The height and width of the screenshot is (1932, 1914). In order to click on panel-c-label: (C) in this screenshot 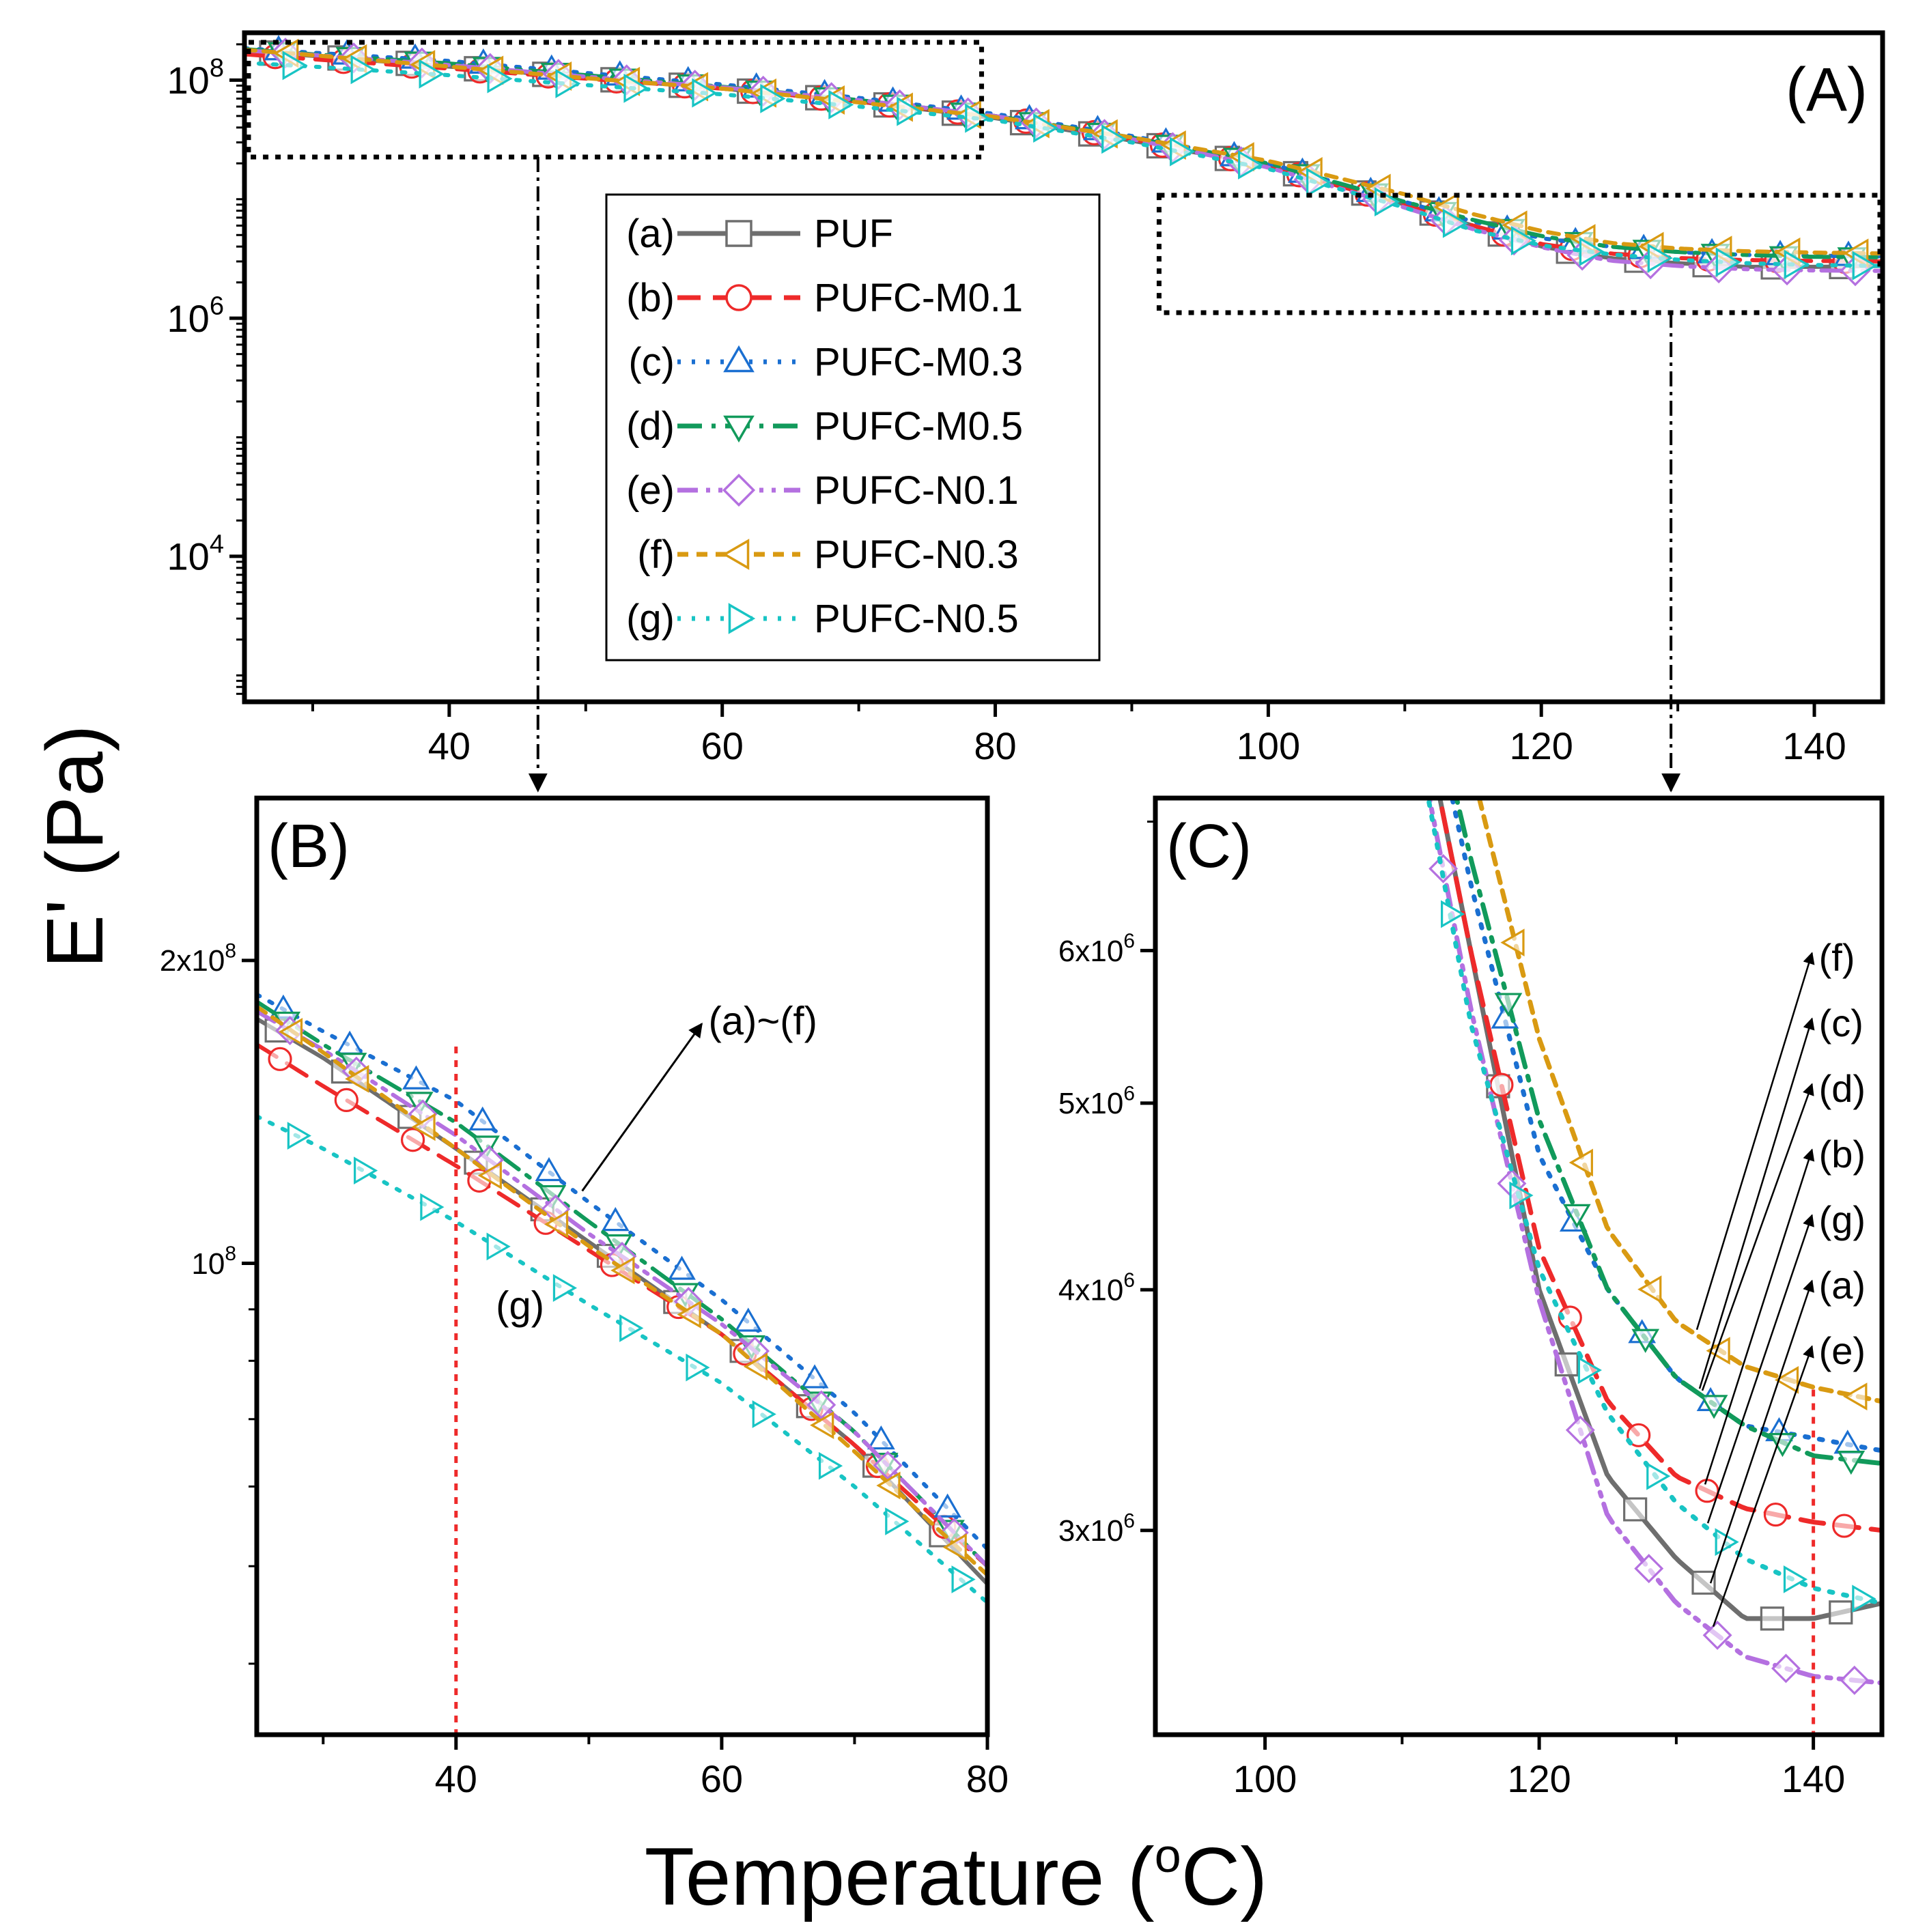, I will do `click(1209, 846)`.